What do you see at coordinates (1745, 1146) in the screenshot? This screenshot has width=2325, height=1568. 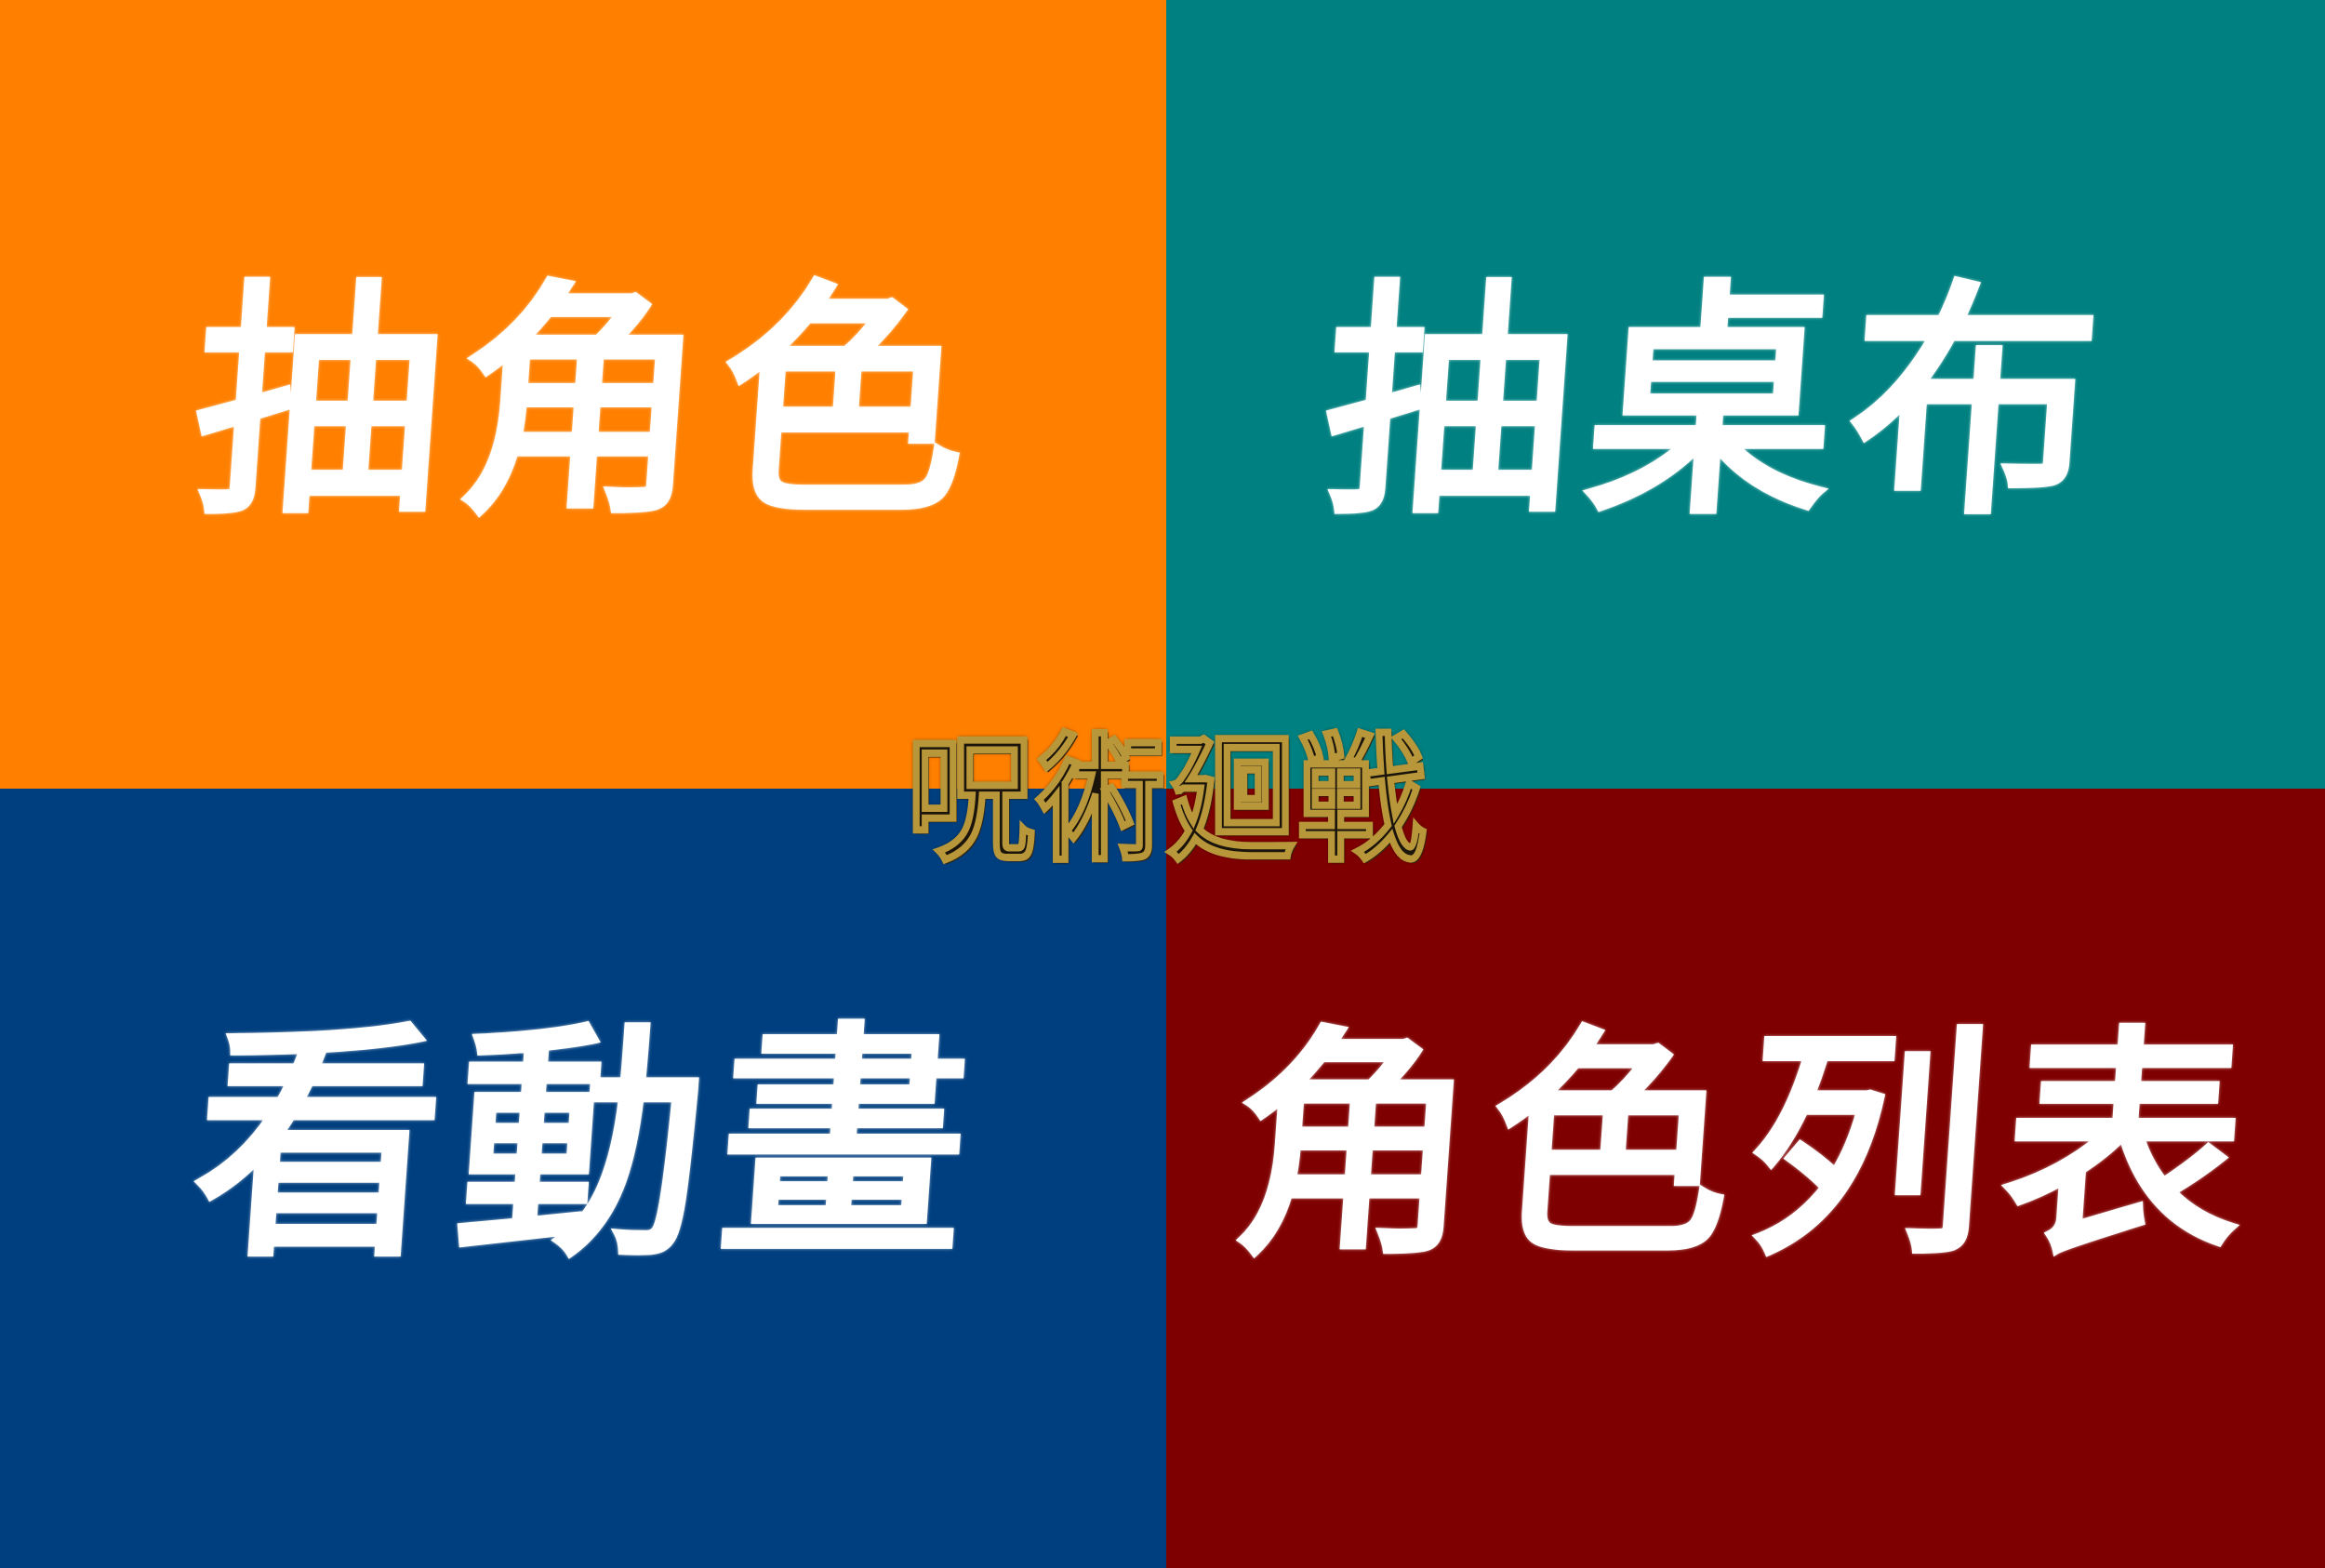 I see `character-list-label: 角色列表` at bounding box center [1745, 1146].